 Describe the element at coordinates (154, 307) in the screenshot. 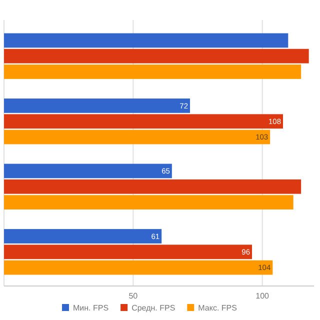

I see `legend-label: Средн. FPS` at that location.